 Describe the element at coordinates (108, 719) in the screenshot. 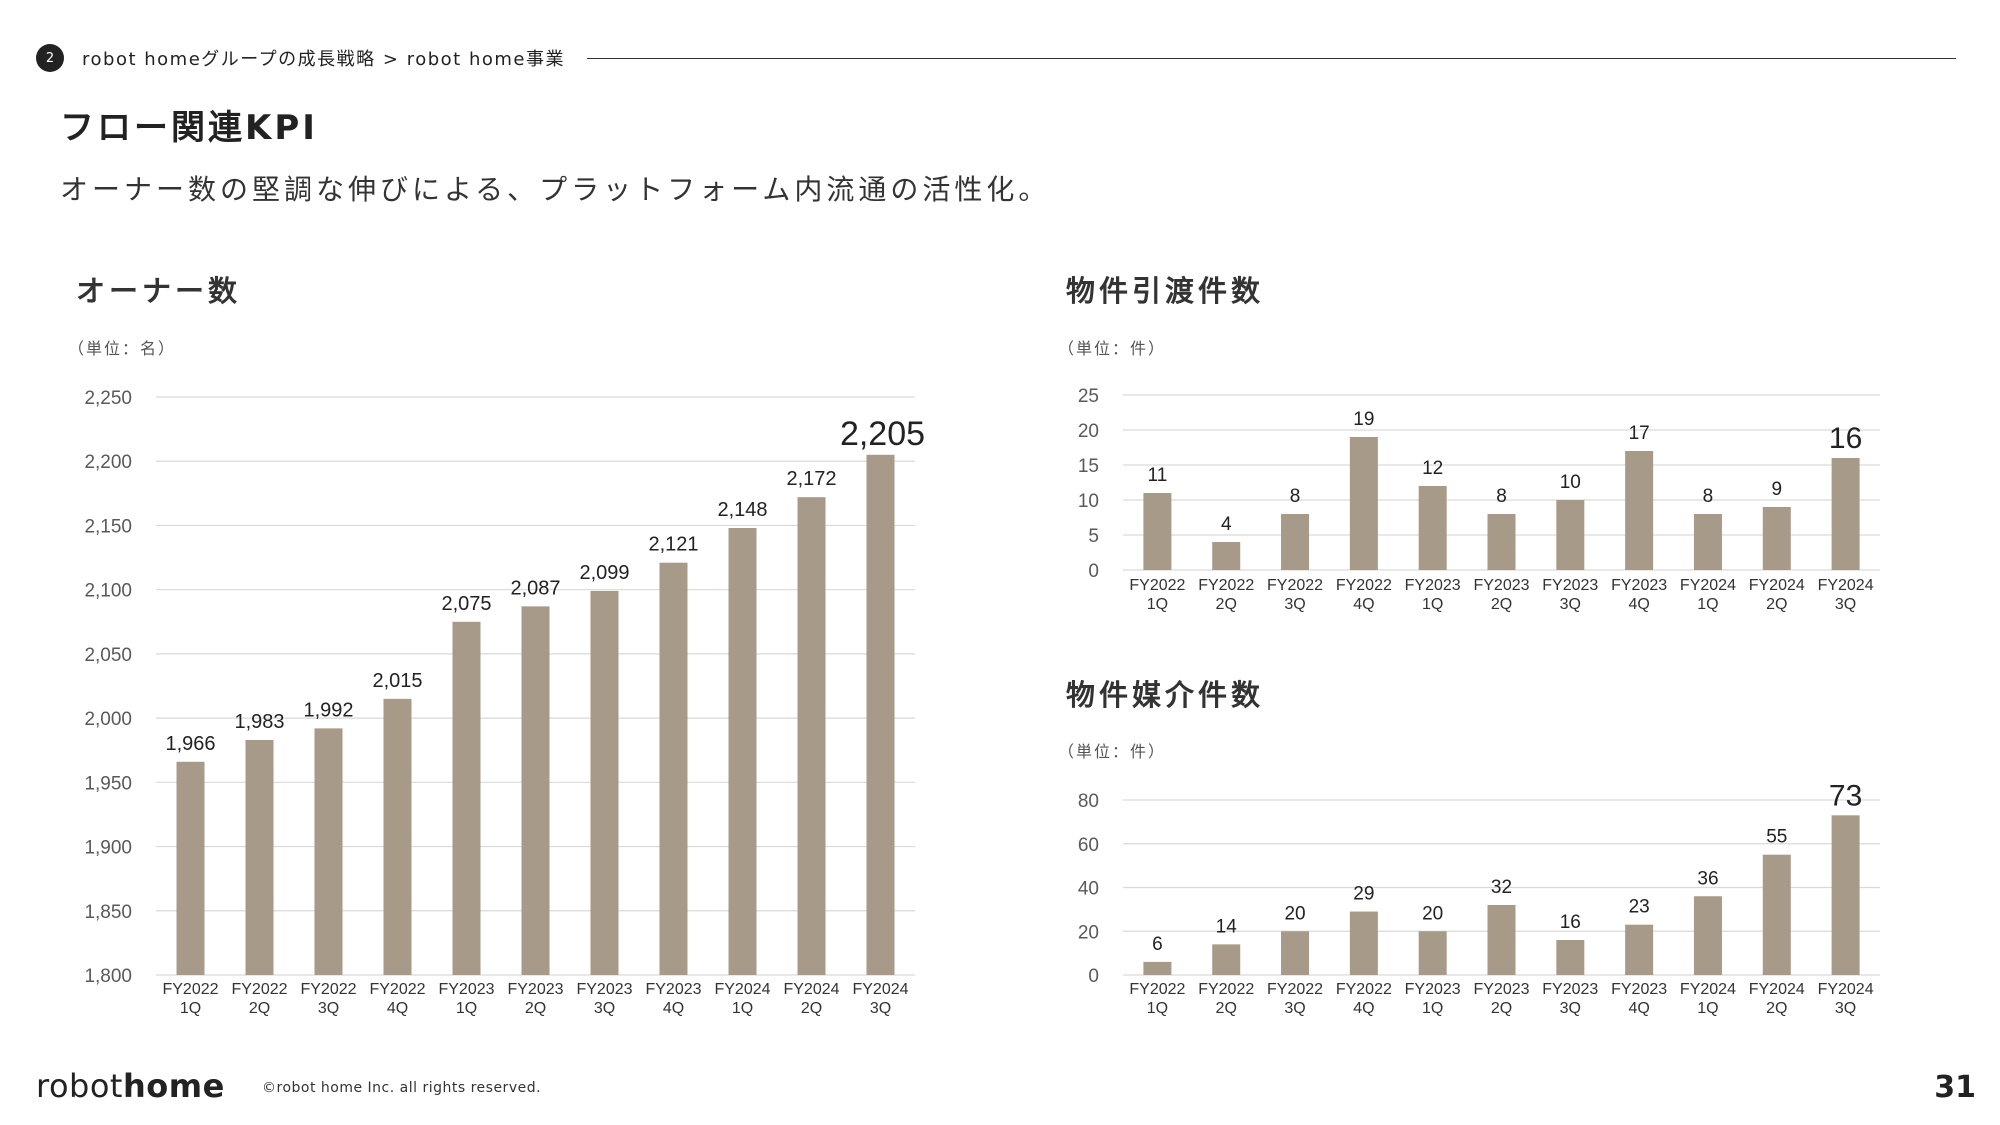

I see `owners-y-tick-label: 2,000` at that location.